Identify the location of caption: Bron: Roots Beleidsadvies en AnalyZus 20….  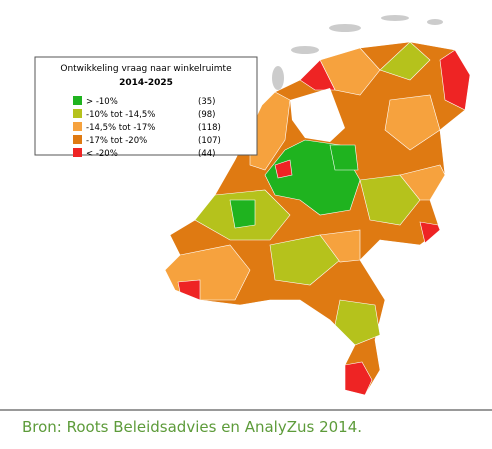
(192, 427).